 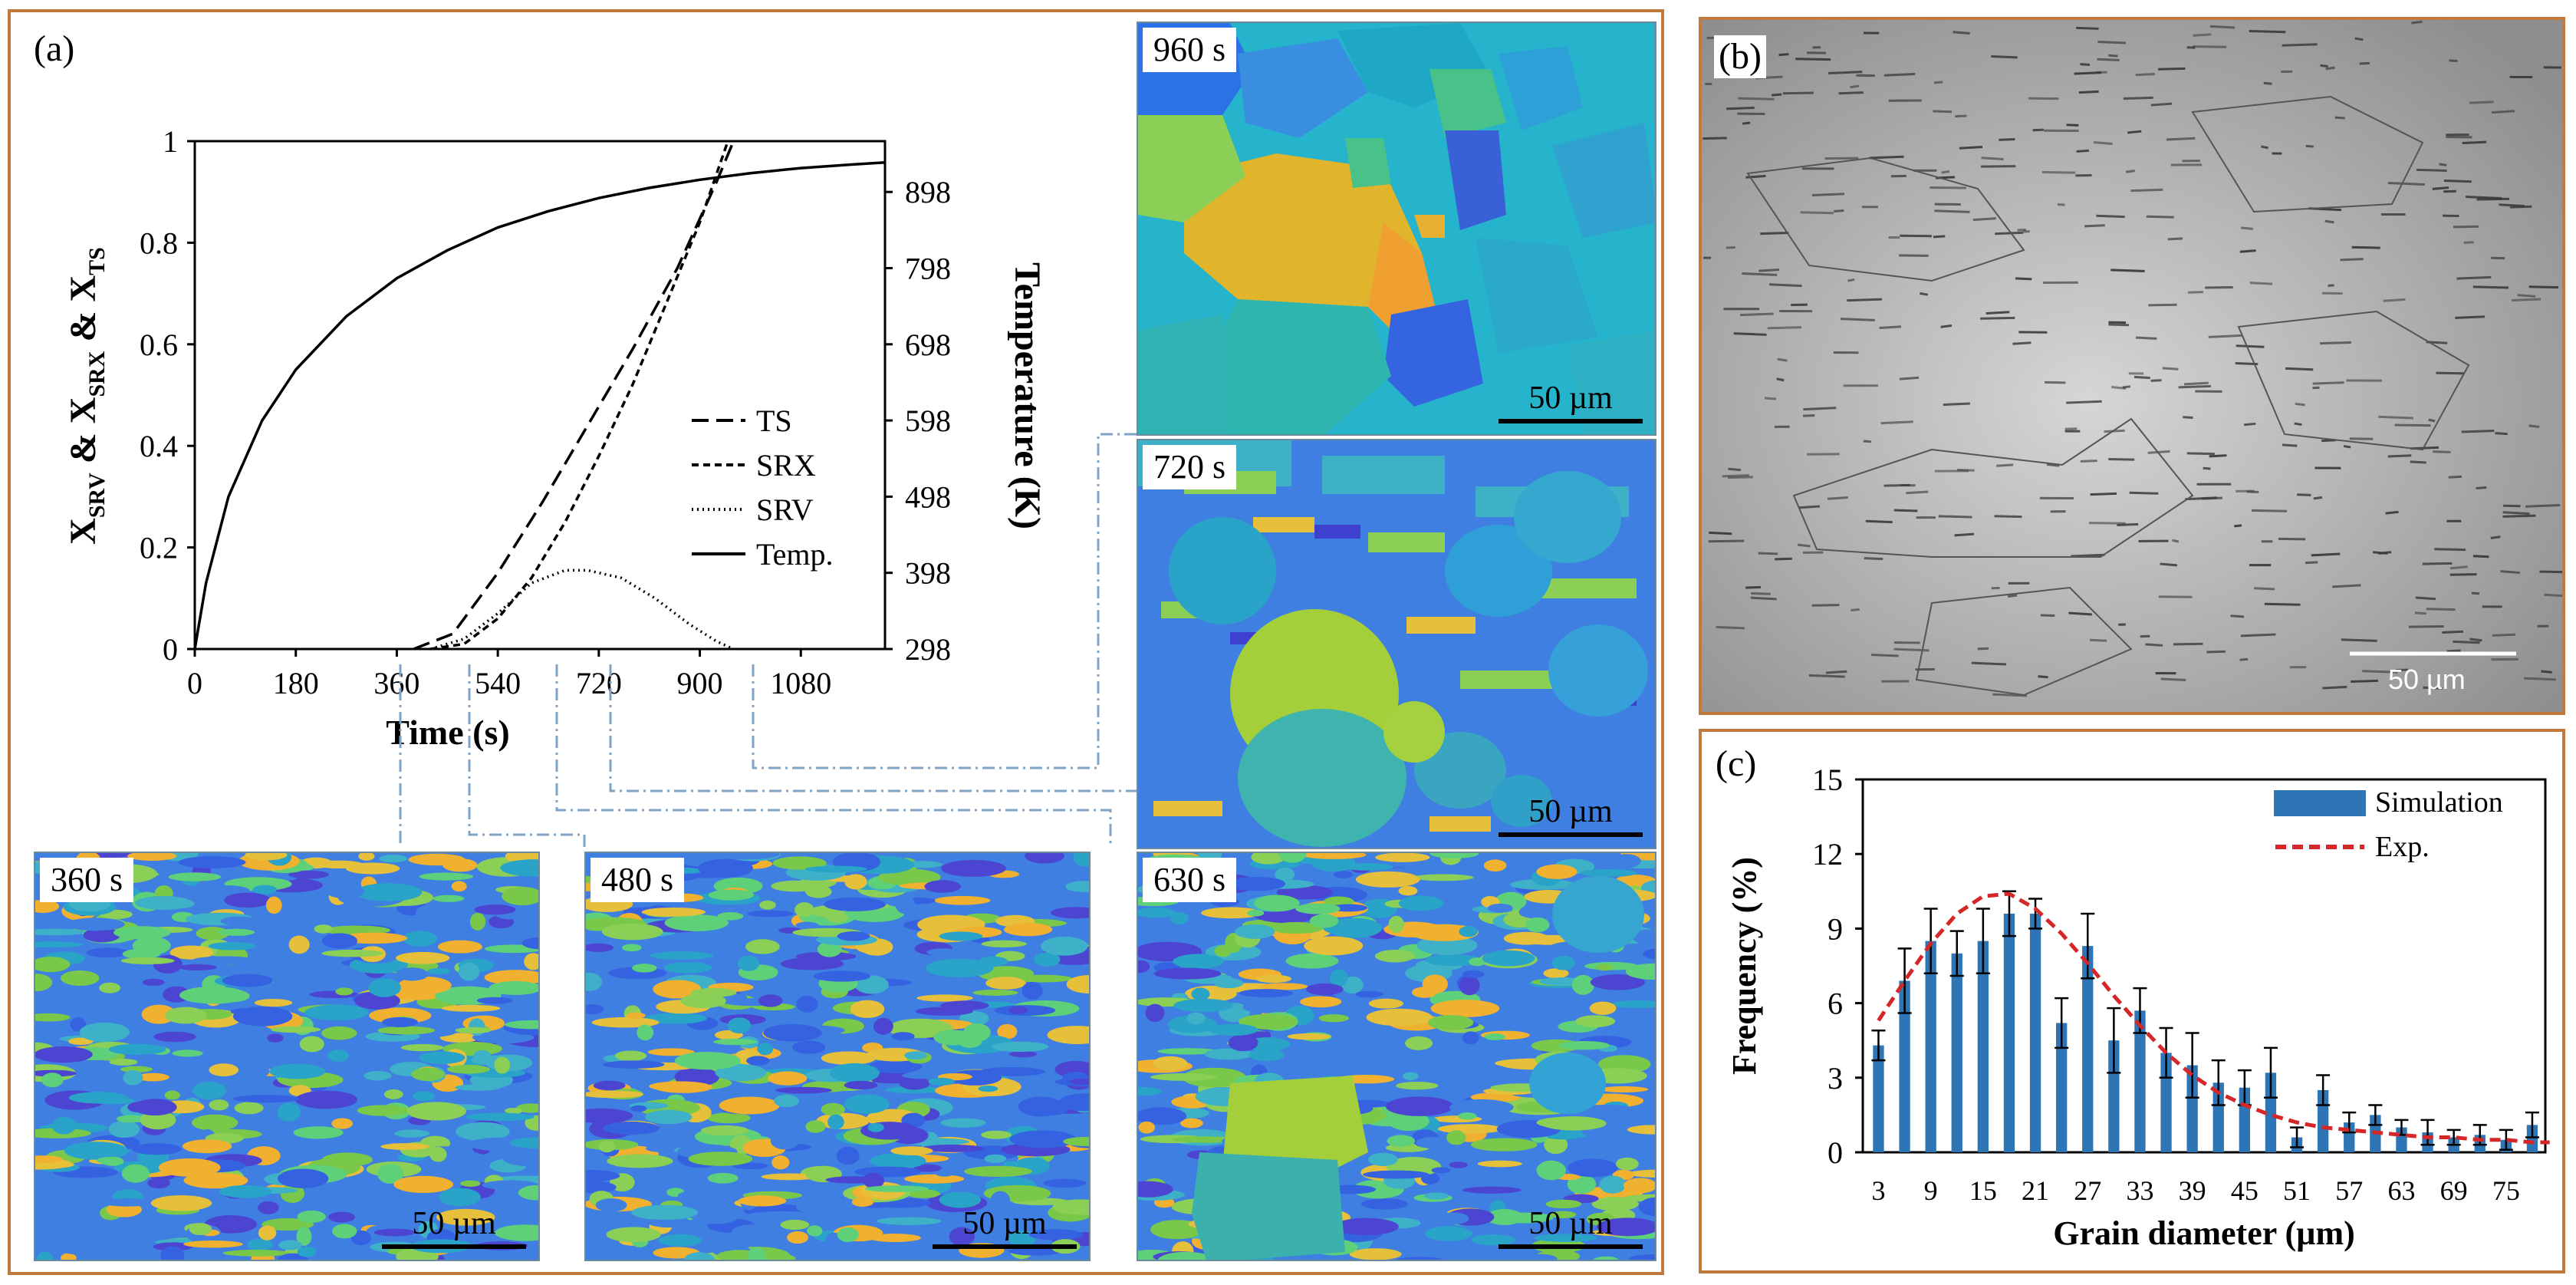 I want to click on y-tick-label: 0.2, so click(x=159, y=548).